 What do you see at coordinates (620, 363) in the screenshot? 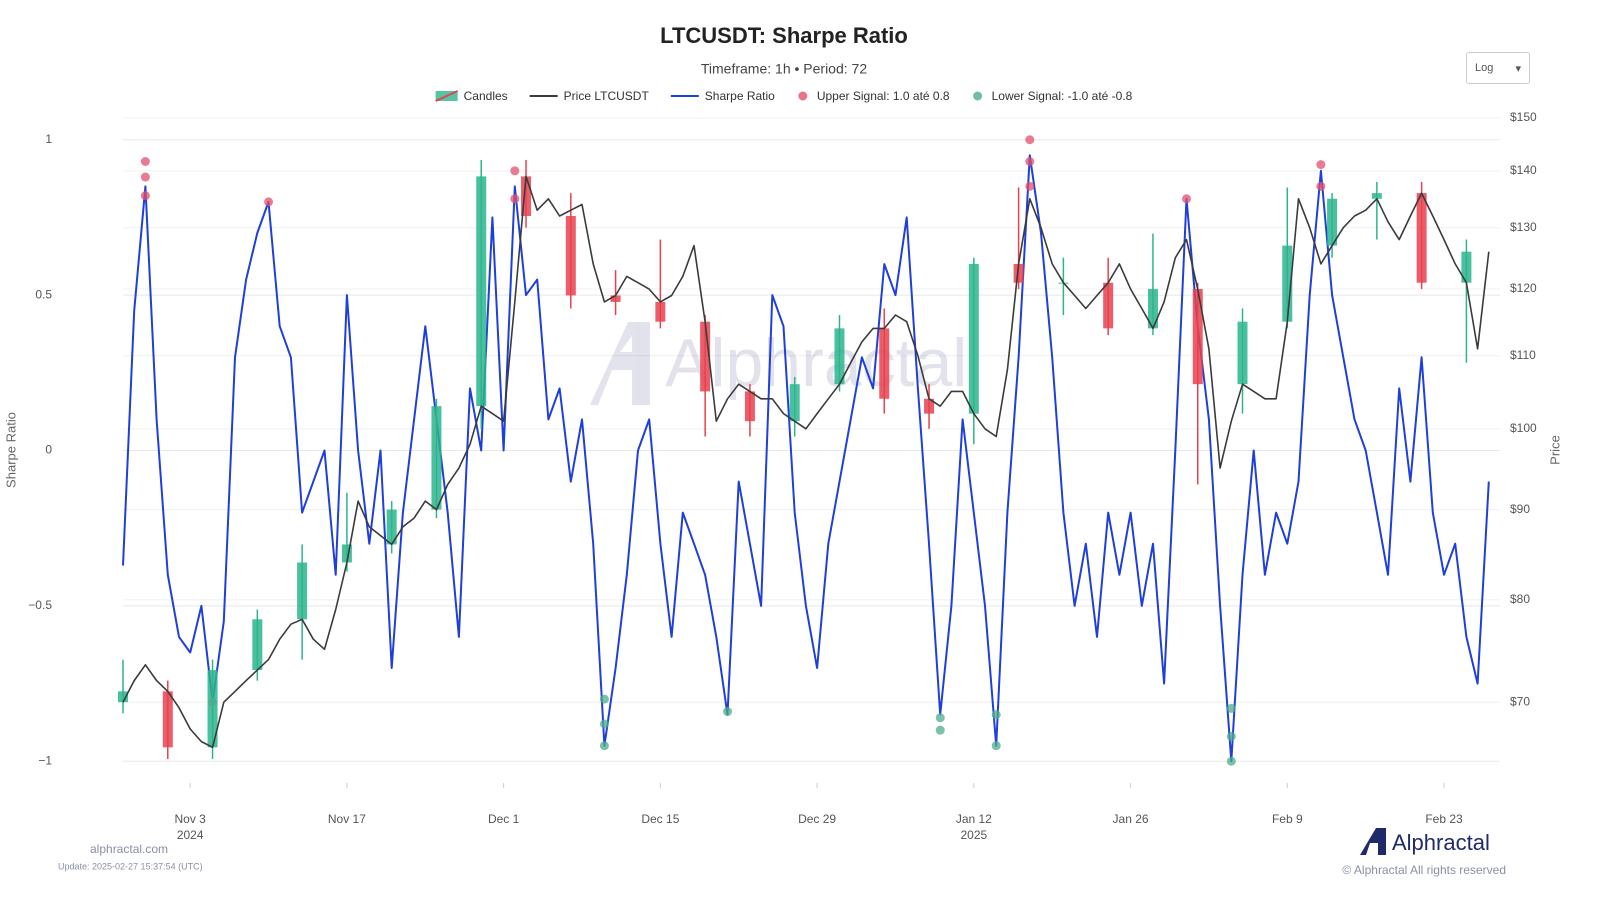
I see `watermark-logo` at bounding box center [620, 363].